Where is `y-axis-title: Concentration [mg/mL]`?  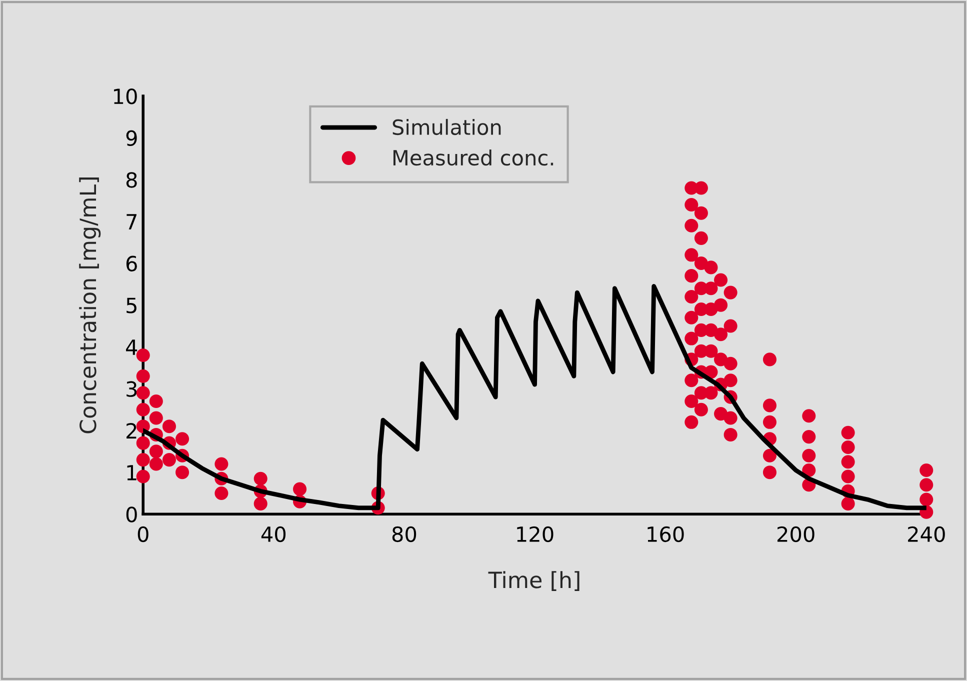 y-axis-title: Concentration [mg/mL] is located at coordinates (90, 306).